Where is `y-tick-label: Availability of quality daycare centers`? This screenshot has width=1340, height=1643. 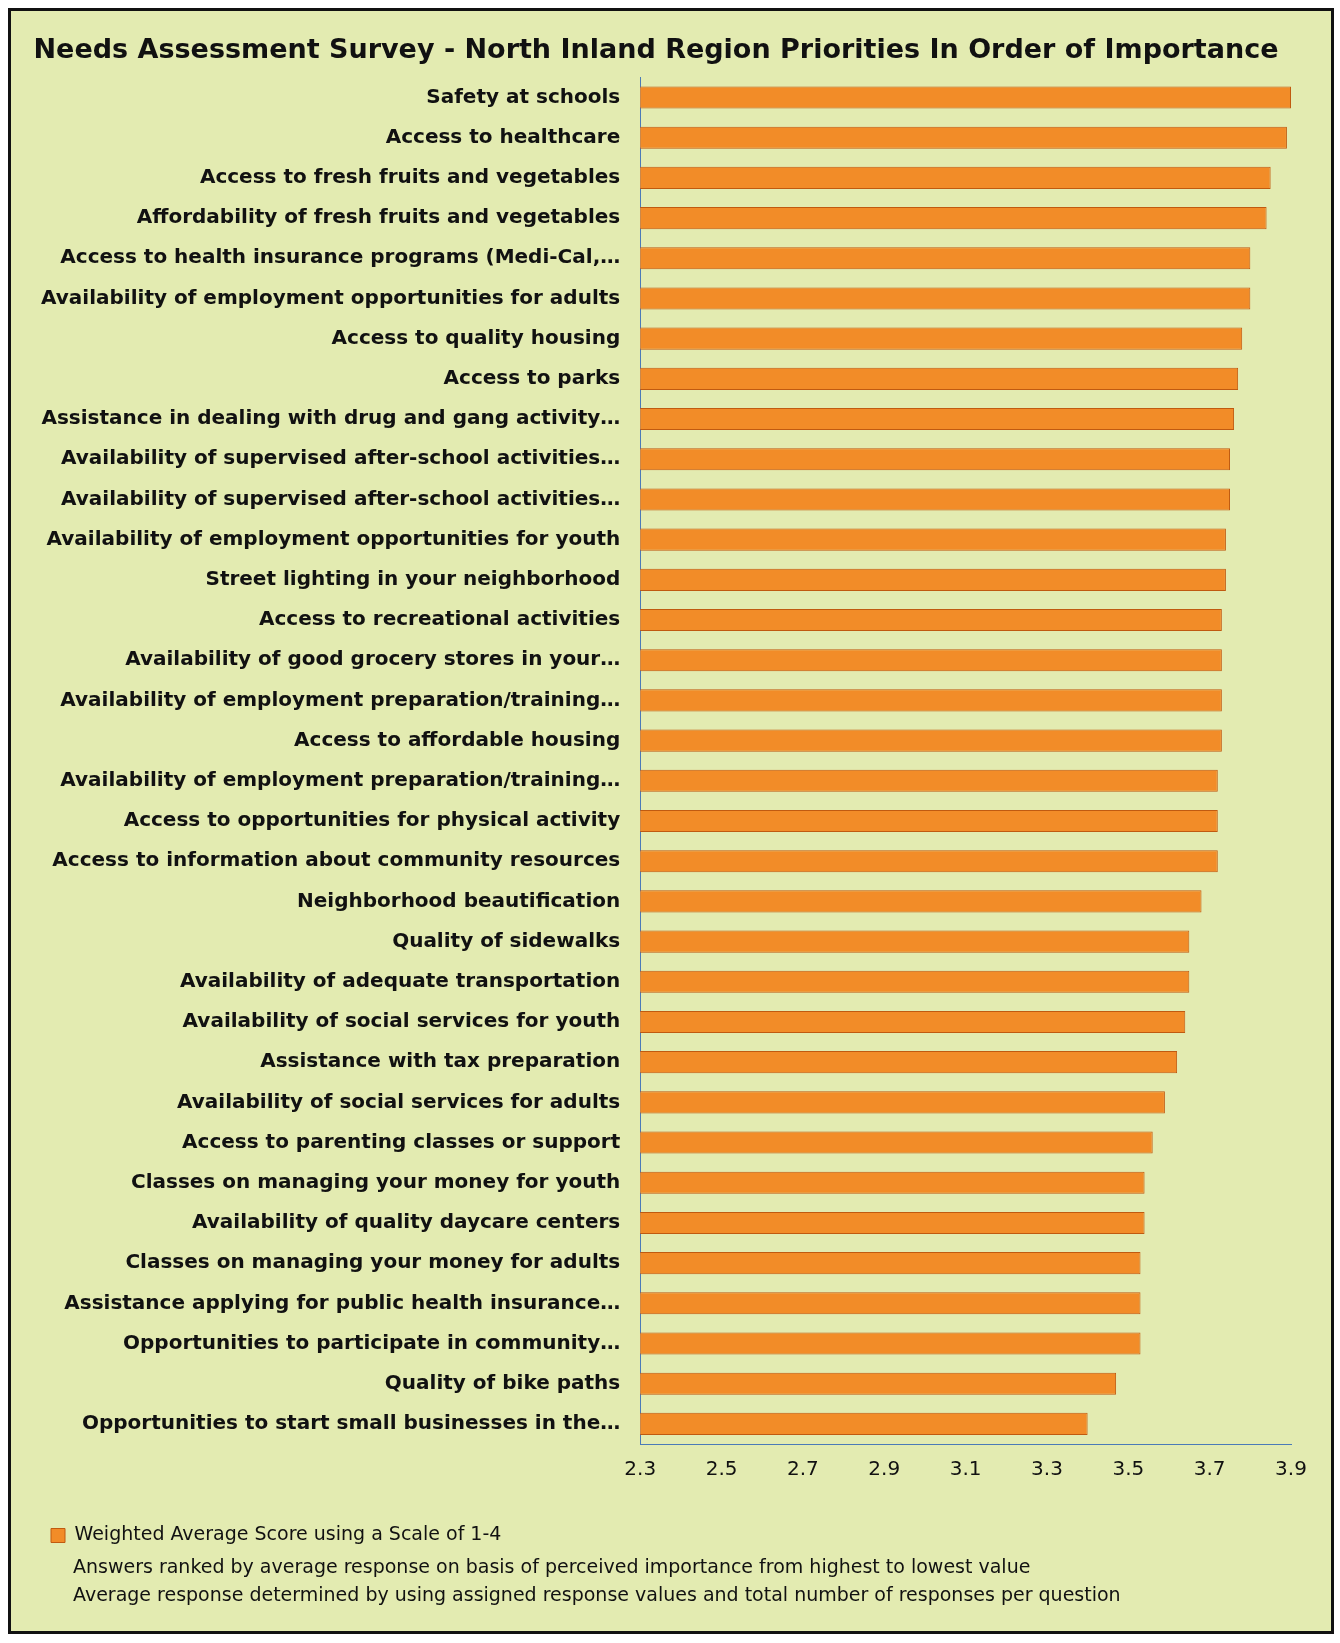 y-tick-label: Availability of quality daycare centers is located at coordinates (406, 1221).